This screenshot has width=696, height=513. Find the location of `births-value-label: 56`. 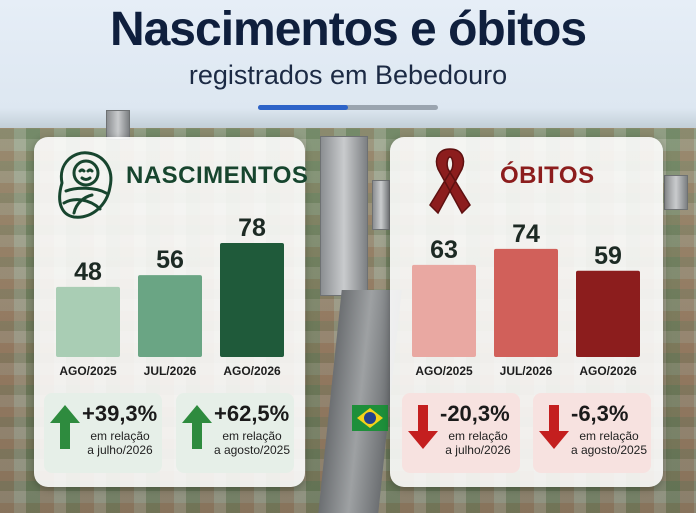

births-value-label: 56 is located at coordinates (170, 260).